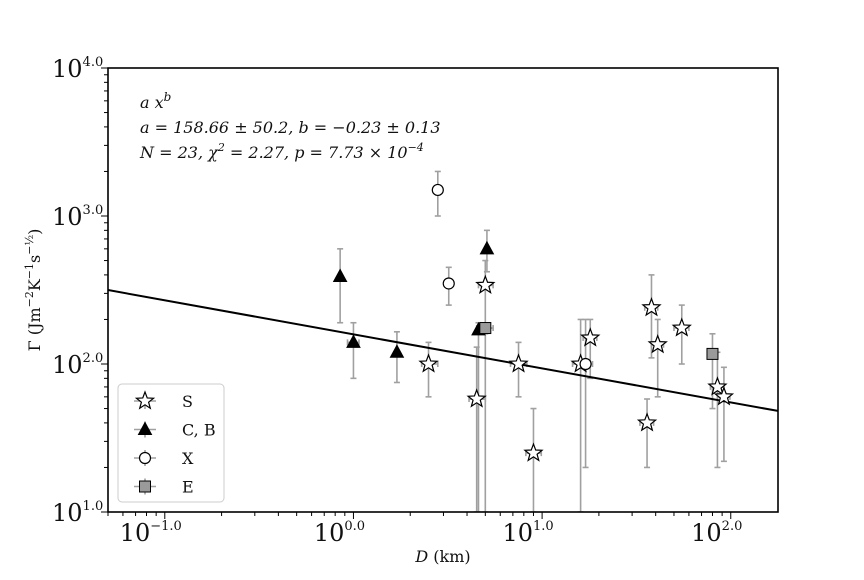 The width and height of the screenshot is (864, 580). What do you see at coordinates (163, 400) in the screenshot?
I see `legend-entry: S` at bounding box center [163, 400].